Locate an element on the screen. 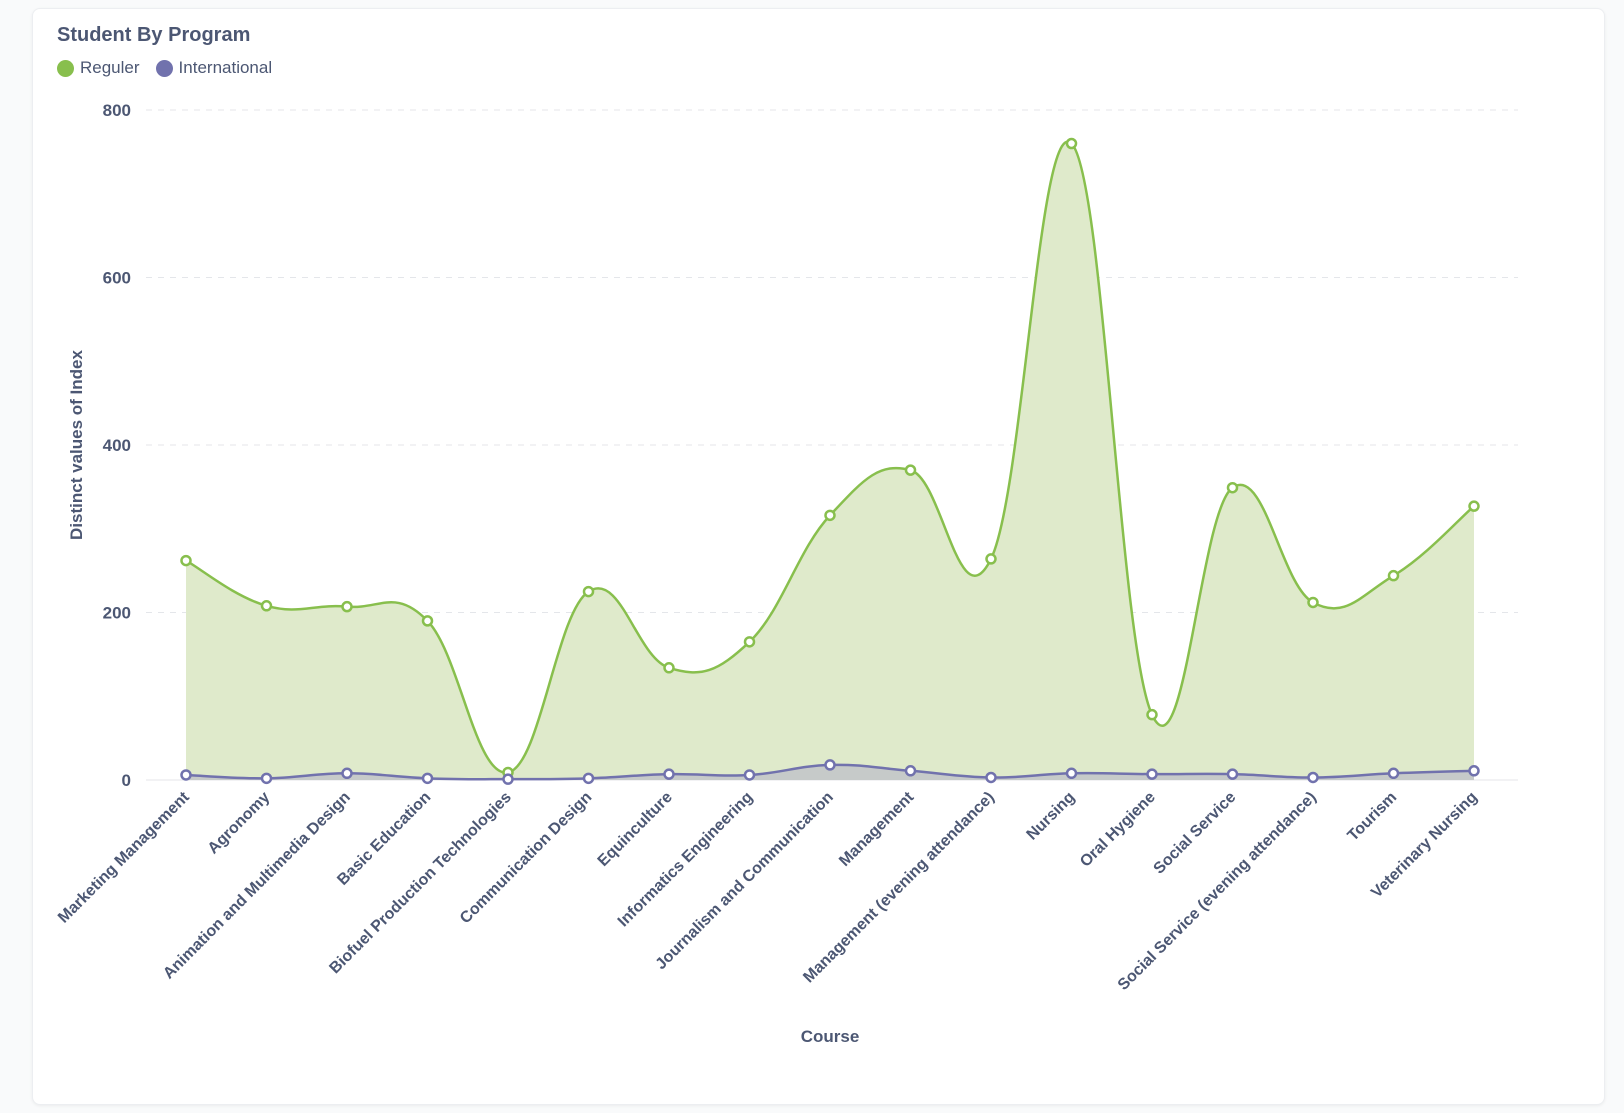 The height and width of the screenshot is (1113, 1624). x-tick-label: Tourism is located at coordinates (1373, 817).